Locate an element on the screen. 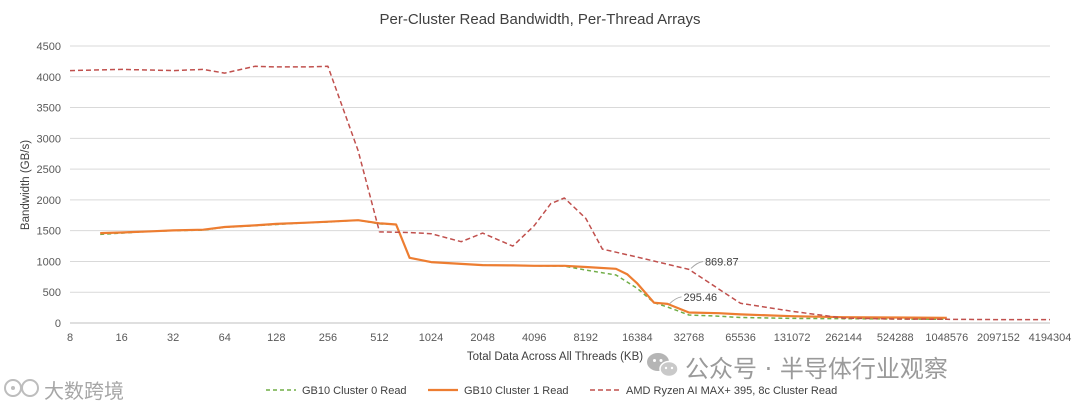 This screenshot has height=409, width=1080. annotation-label-869-87: 869.87 is located at coordinates (722, 262).